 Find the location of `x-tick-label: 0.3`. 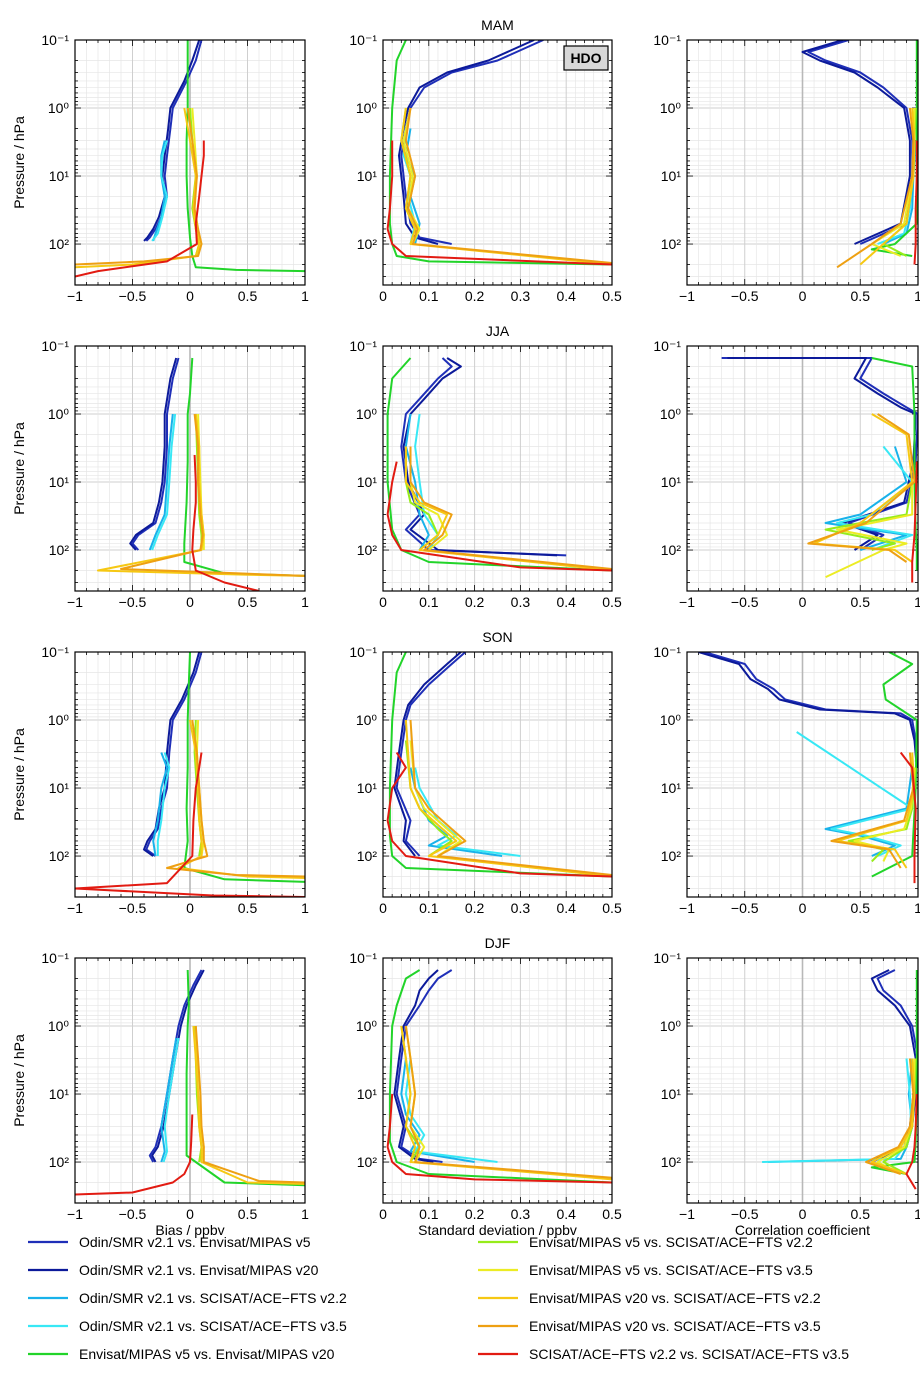

x-tick-label: 0.3 is located at coordinates (521, 296).